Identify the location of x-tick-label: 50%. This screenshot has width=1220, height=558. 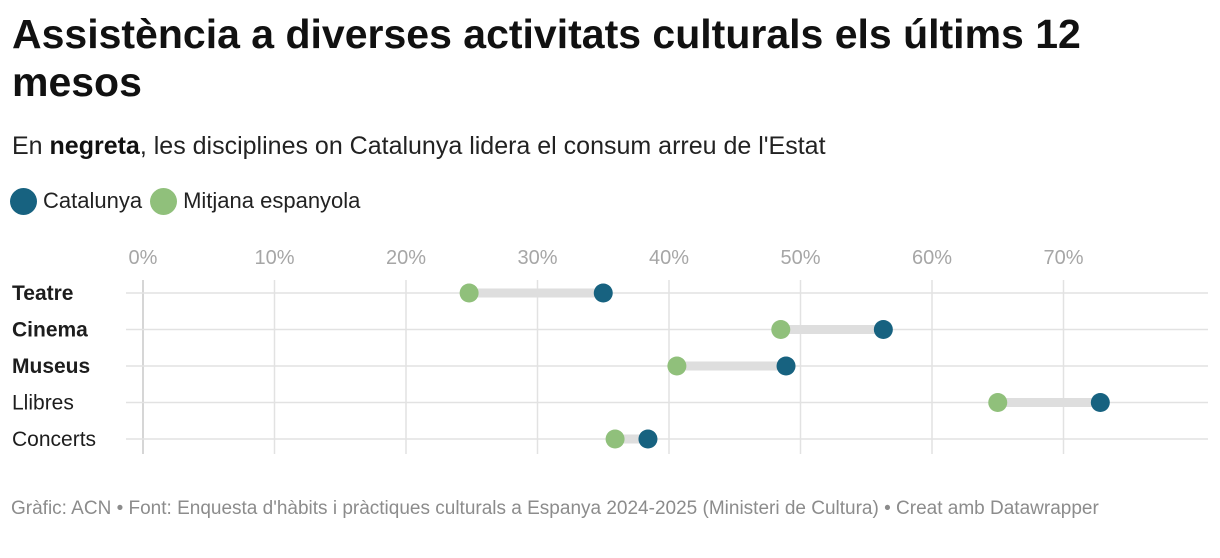
(800, 258).